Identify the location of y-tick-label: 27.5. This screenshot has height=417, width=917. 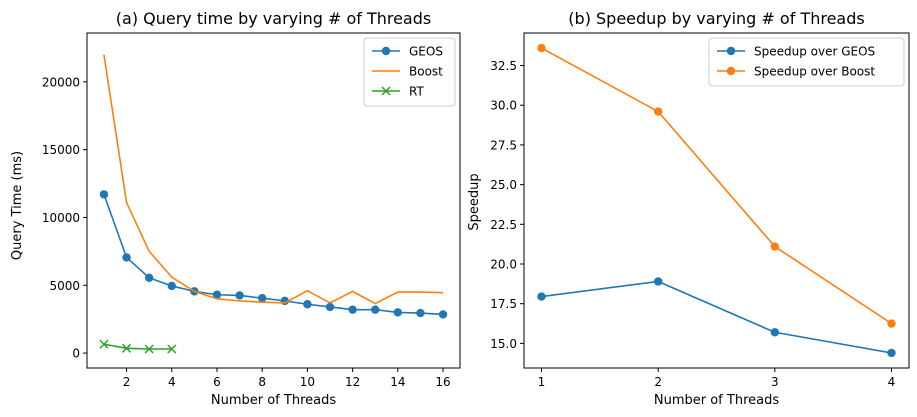
(503, 145).